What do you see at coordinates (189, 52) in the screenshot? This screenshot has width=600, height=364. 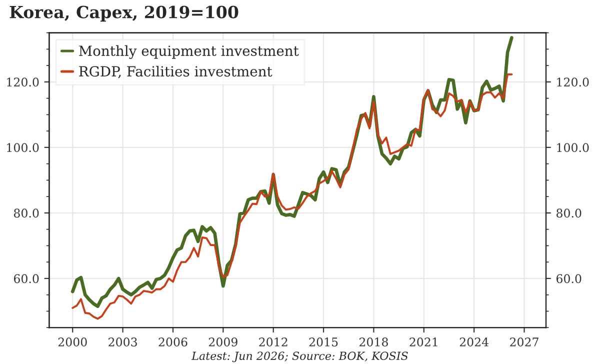 I see `legend-label: Monthly equipment investment` at bounding box center [189, 52].